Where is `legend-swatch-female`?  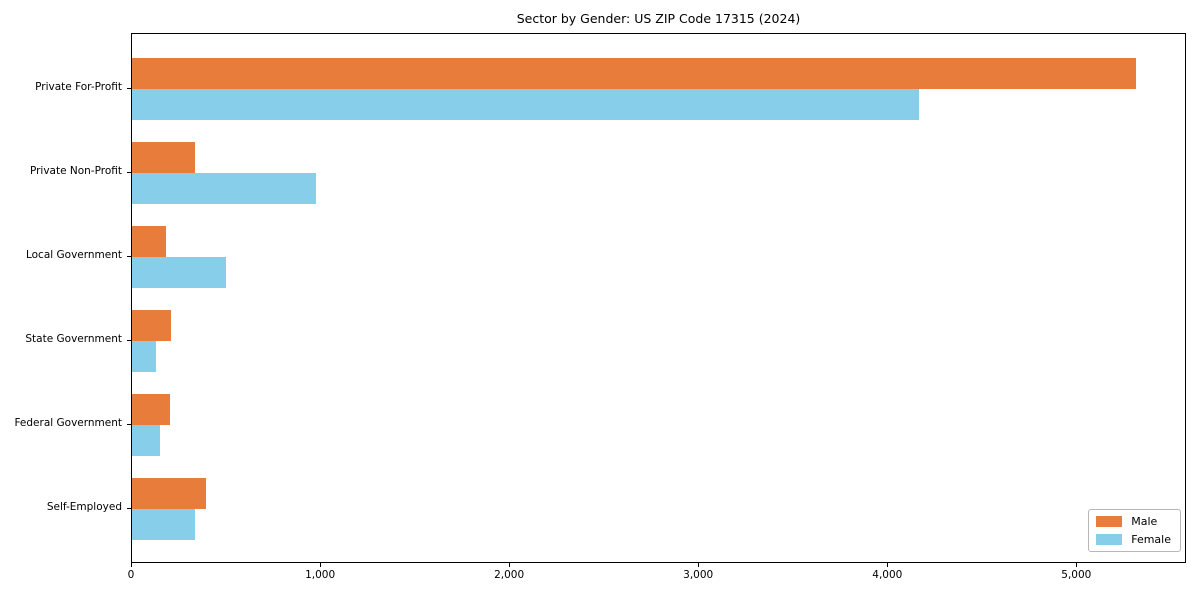
legend-swatch-female is located at coordinates (1109, 539).